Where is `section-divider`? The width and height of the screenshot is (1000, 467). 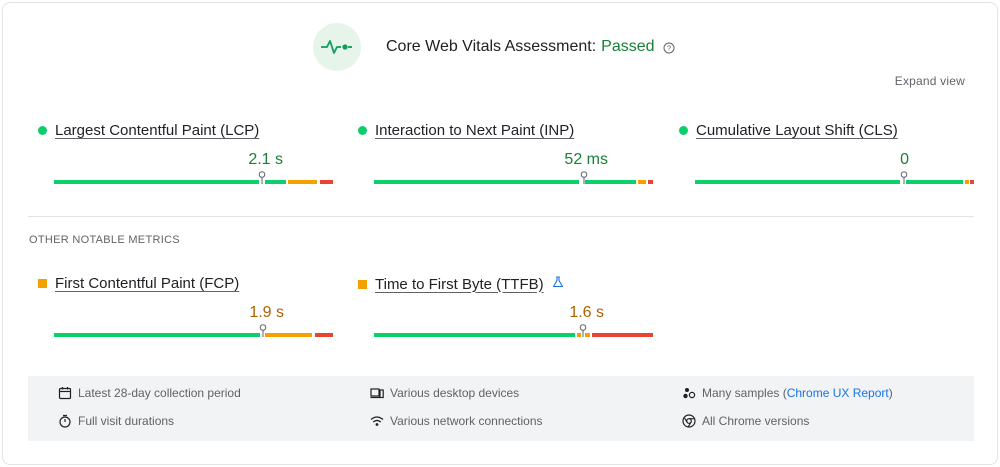
section-divider is located at coordinates (501, 216).